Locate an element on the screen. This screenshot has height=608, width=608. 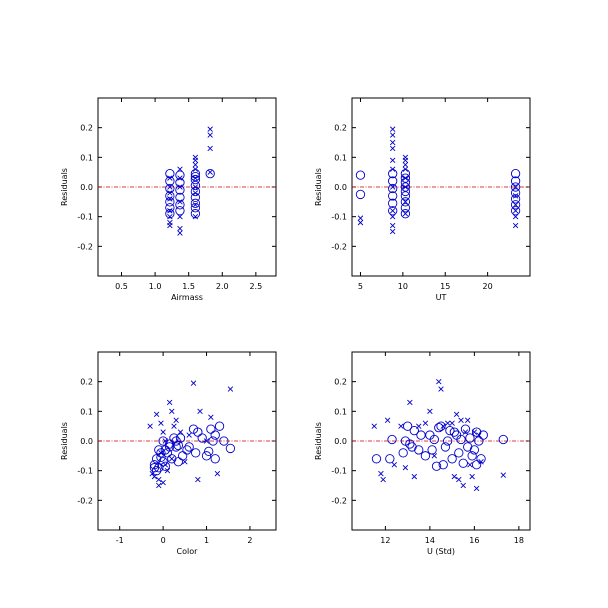
x-tick-label: 14 is located at coordinates (430, 540).